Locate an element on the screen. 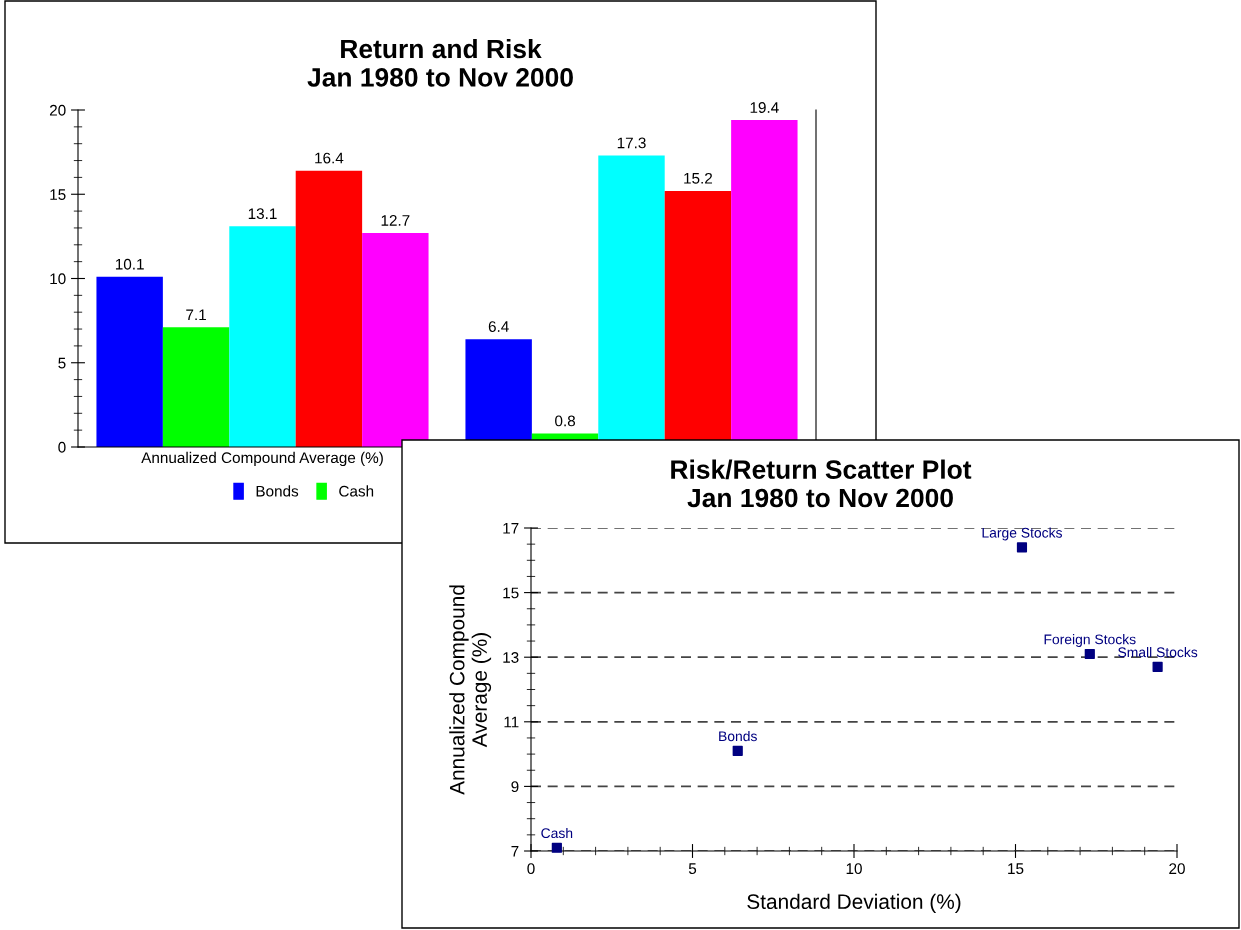  legend-label: Bonds is located at coordinates (277, 491).